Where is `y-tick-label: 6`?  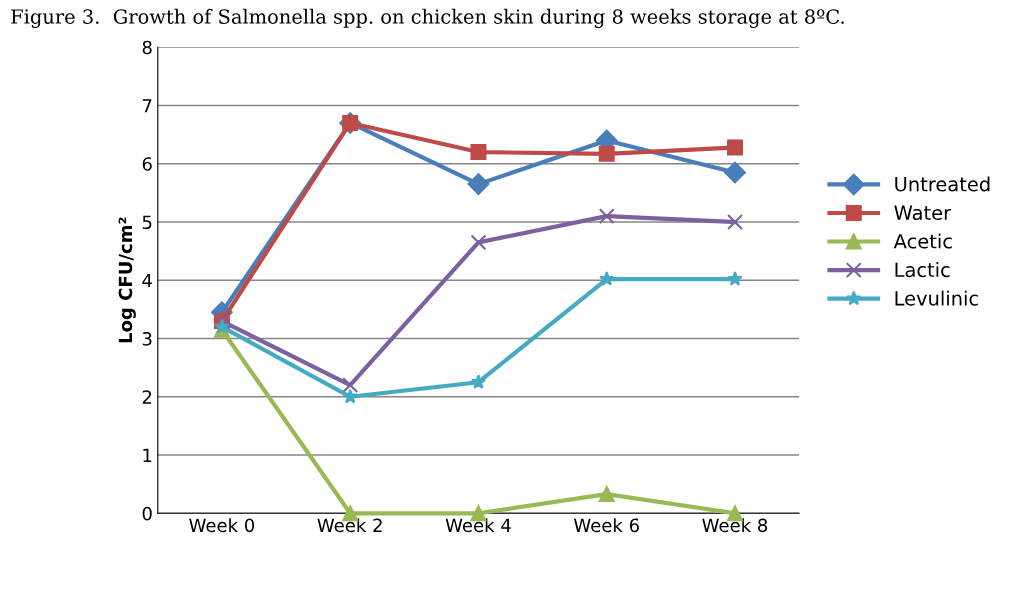
y-tick-label: 6 is located at coordinates (147, 164).